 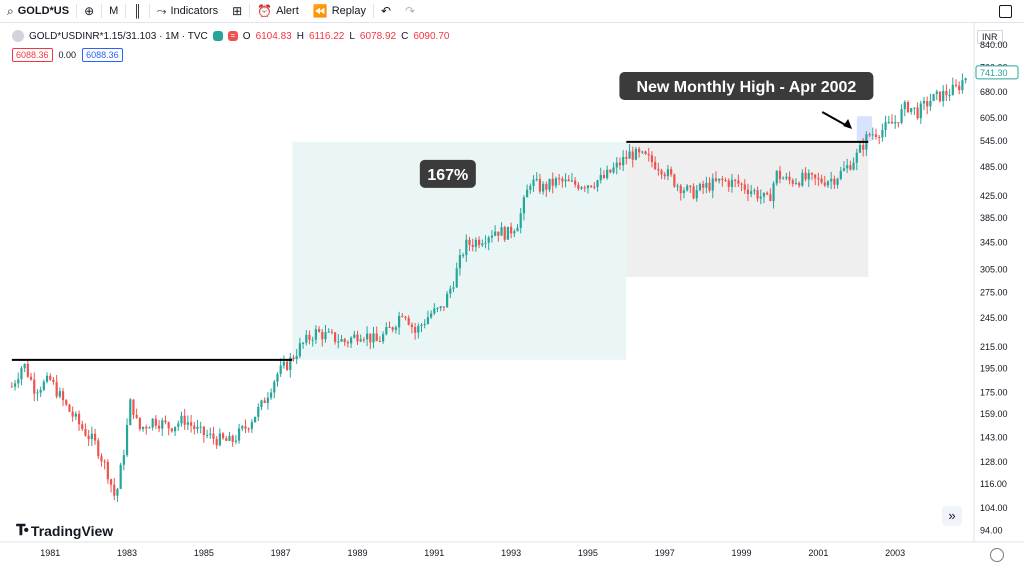 What do you see at coordinates (1005, 11) in the screenshot?
I see `fullscreen-icon` at bounding box center [1005, 11].